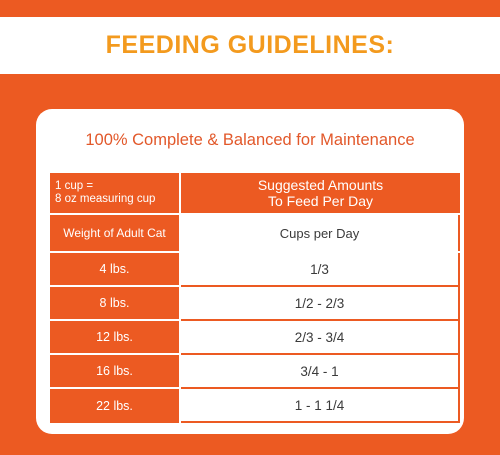 Image resolution: width=500 pixels, height=455 pixels. I want to click on page-title: FEEDING GUIDELINES:, so click(250, 45).